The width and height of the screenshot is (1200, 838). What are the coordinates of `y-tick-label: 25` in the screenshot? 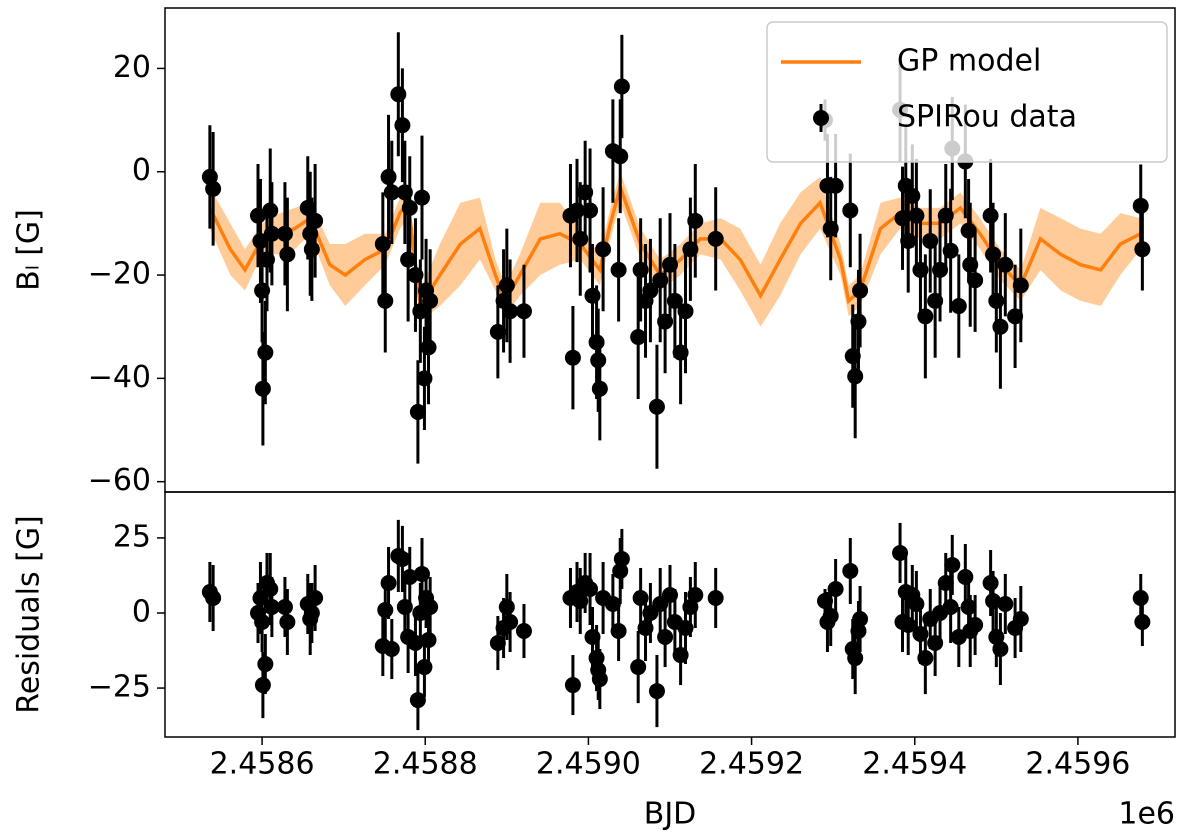 It's located at (132, 536).